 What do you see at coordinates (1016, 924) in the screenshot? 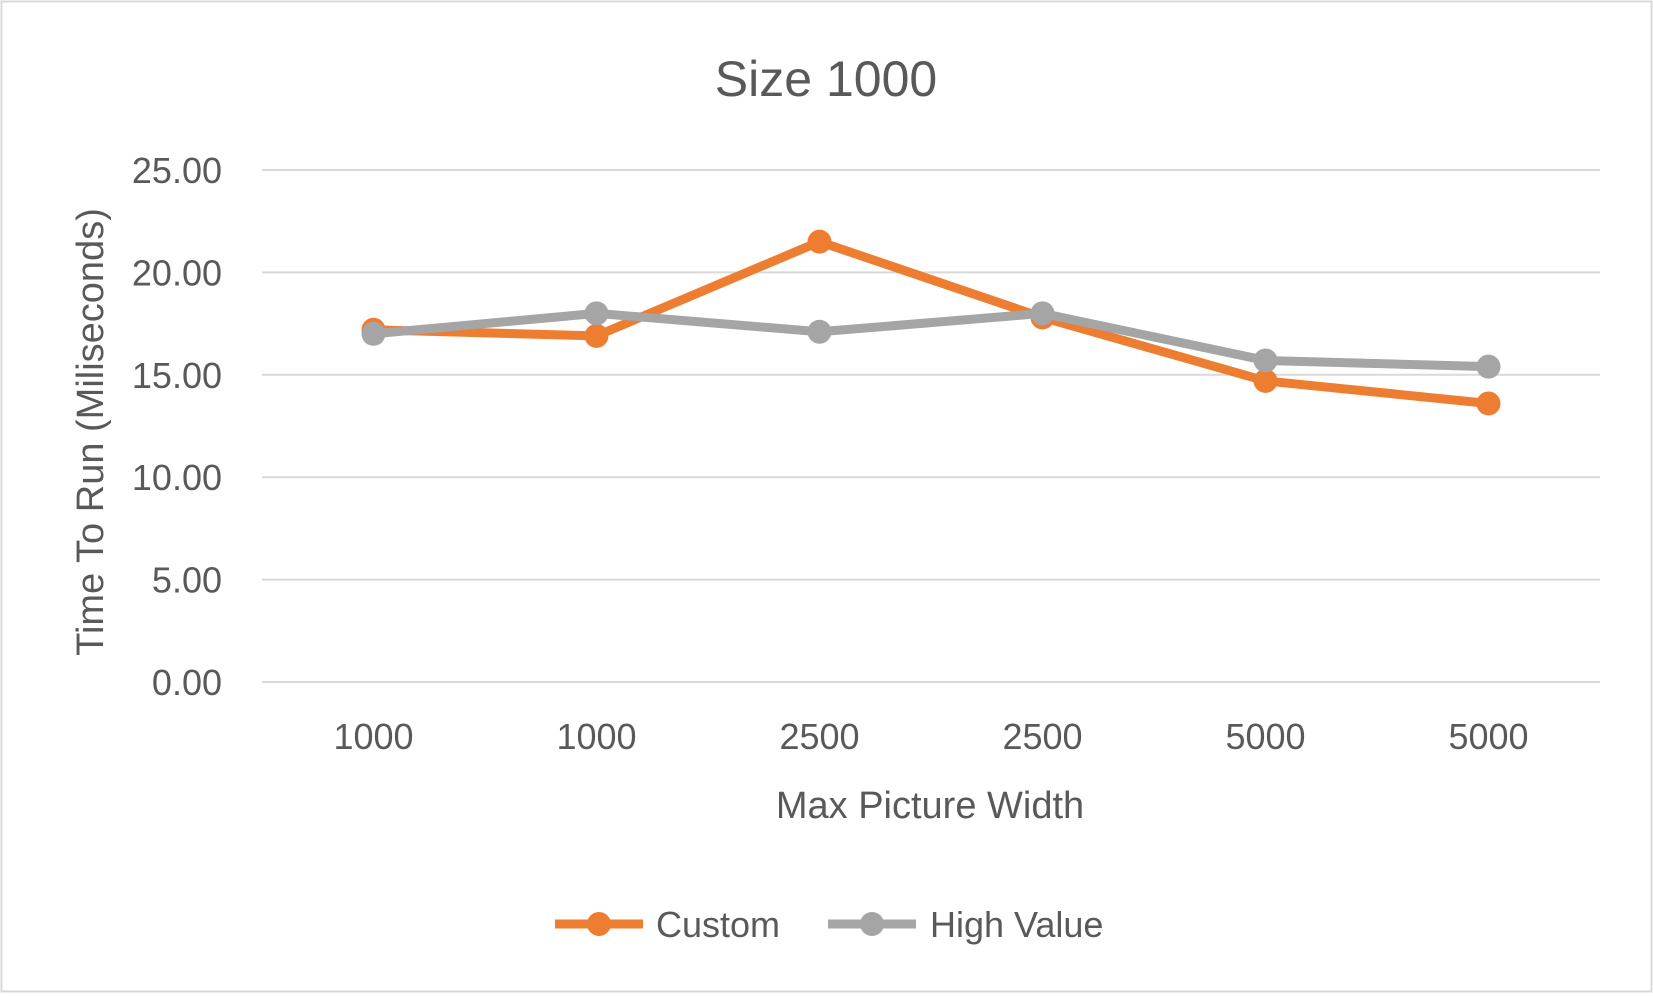
I see `legend-label: High Value` at bounding box center [1016, 924].